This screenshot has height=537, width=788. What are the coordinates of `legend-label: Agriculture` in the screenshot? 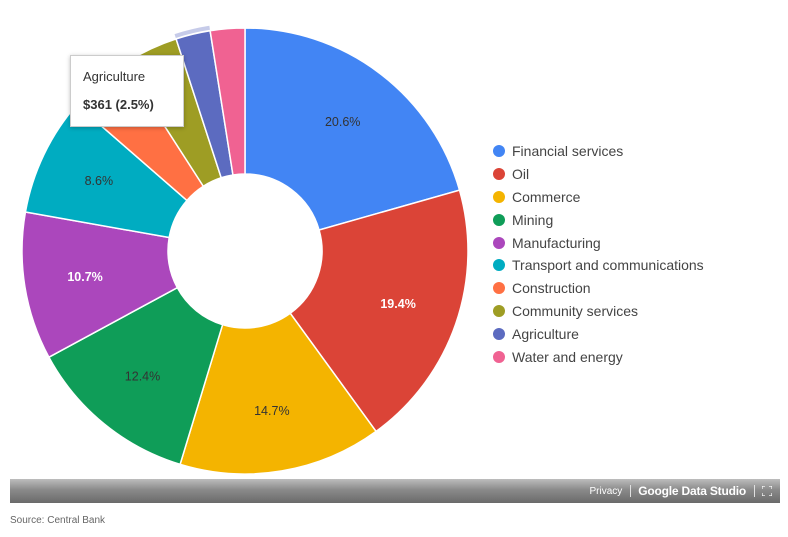 It's located at (545, 333).